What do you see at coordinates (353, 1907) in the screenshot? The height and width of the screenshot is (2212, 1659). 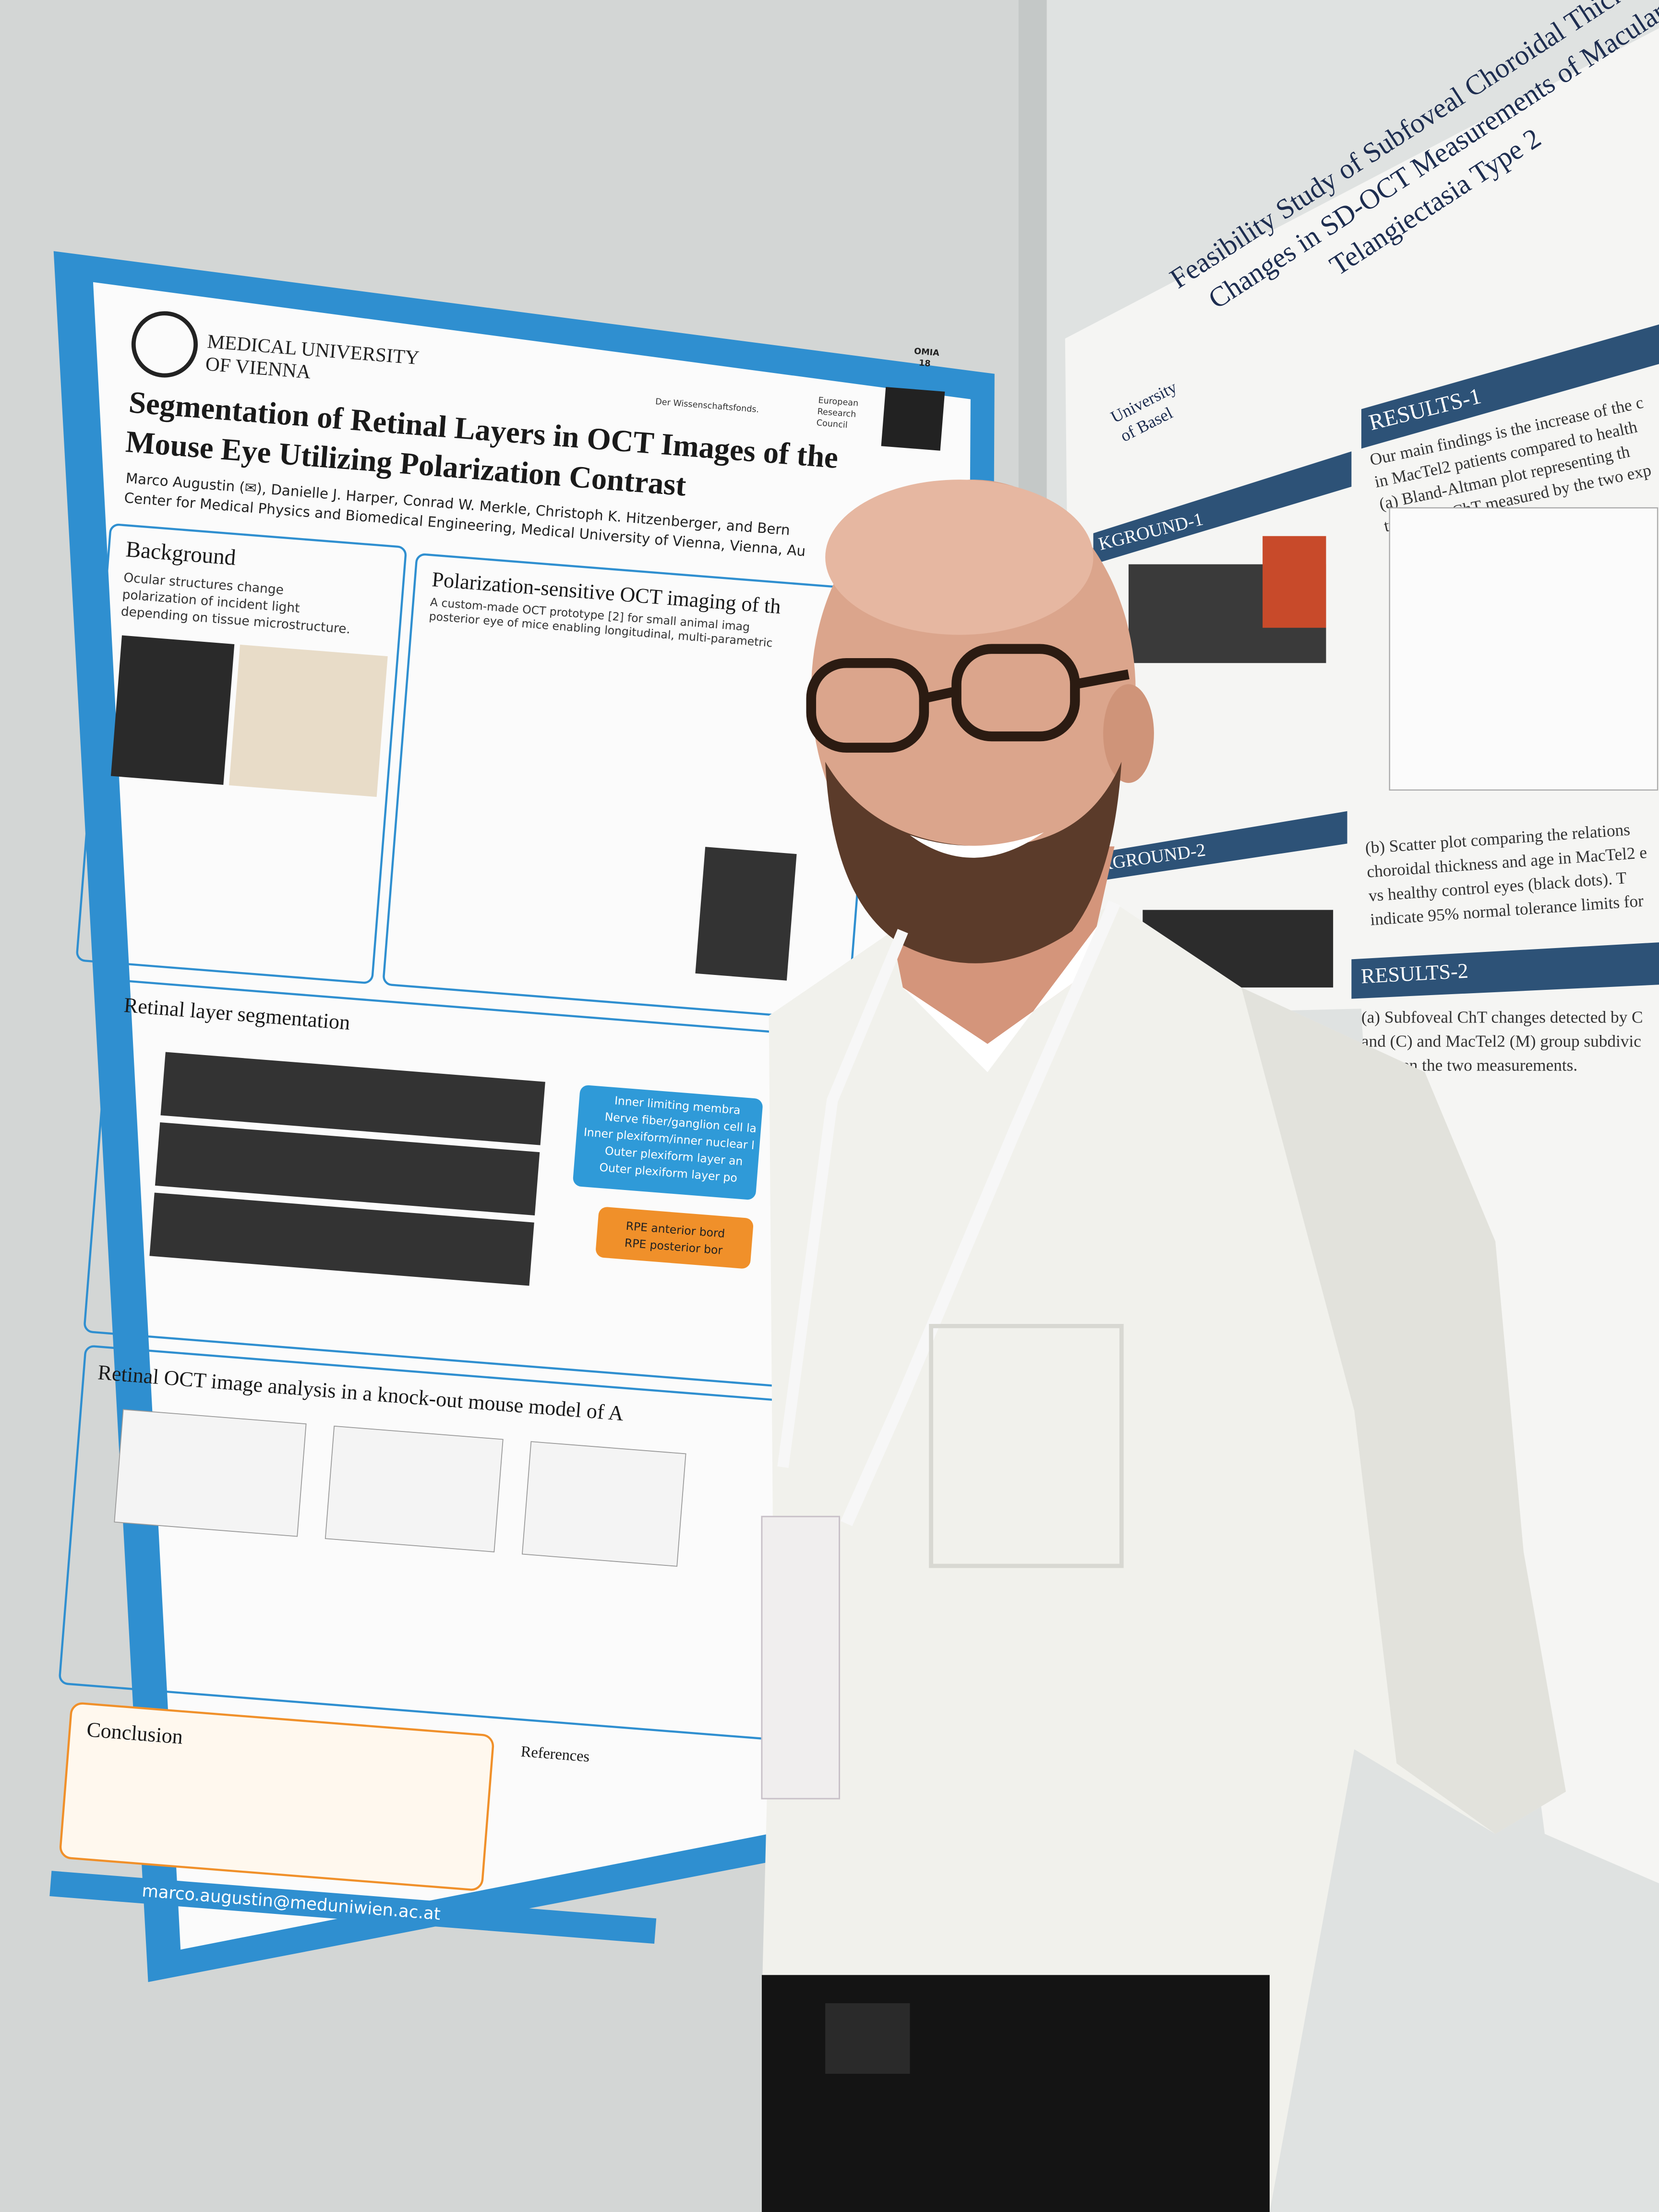 I see `email-bar` at bounding box center [353, 1907].